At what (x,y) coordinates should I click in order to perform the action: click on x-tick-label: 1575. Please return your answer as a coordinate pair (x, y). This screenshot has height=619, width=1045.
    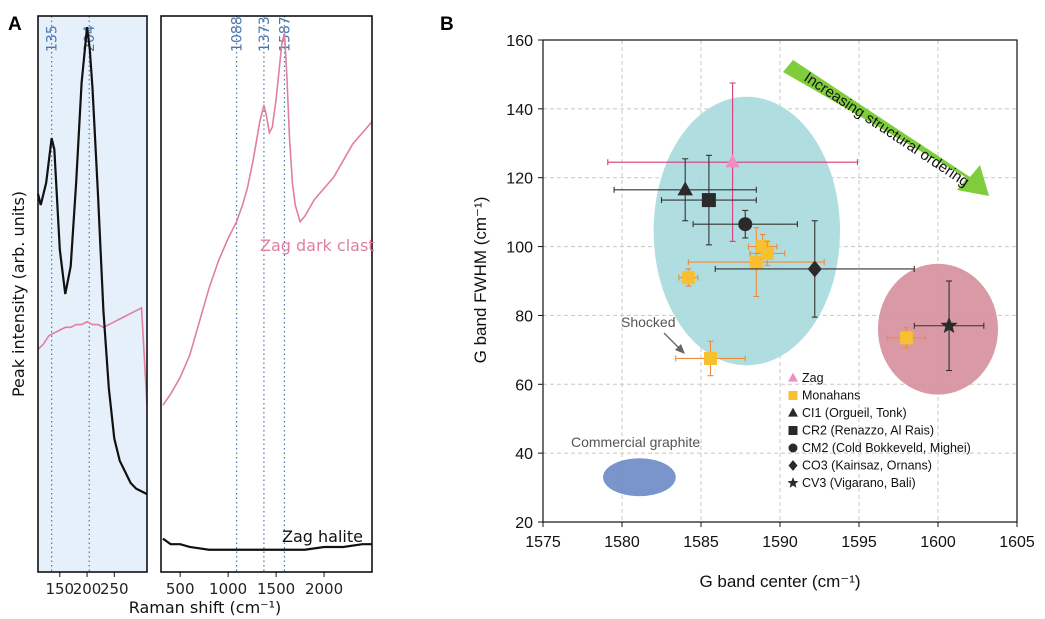
    Looking at the image, I should click on (543, 542).